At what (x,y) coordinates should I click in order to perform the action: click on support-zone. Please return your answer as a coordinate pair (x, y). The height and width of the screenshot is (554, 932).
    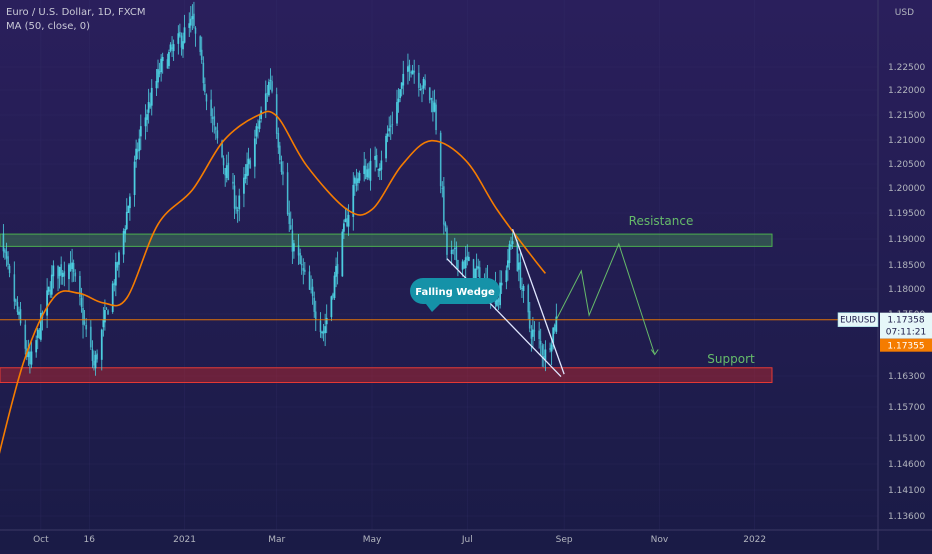
    Looking at the image, I should click on (386, 375).